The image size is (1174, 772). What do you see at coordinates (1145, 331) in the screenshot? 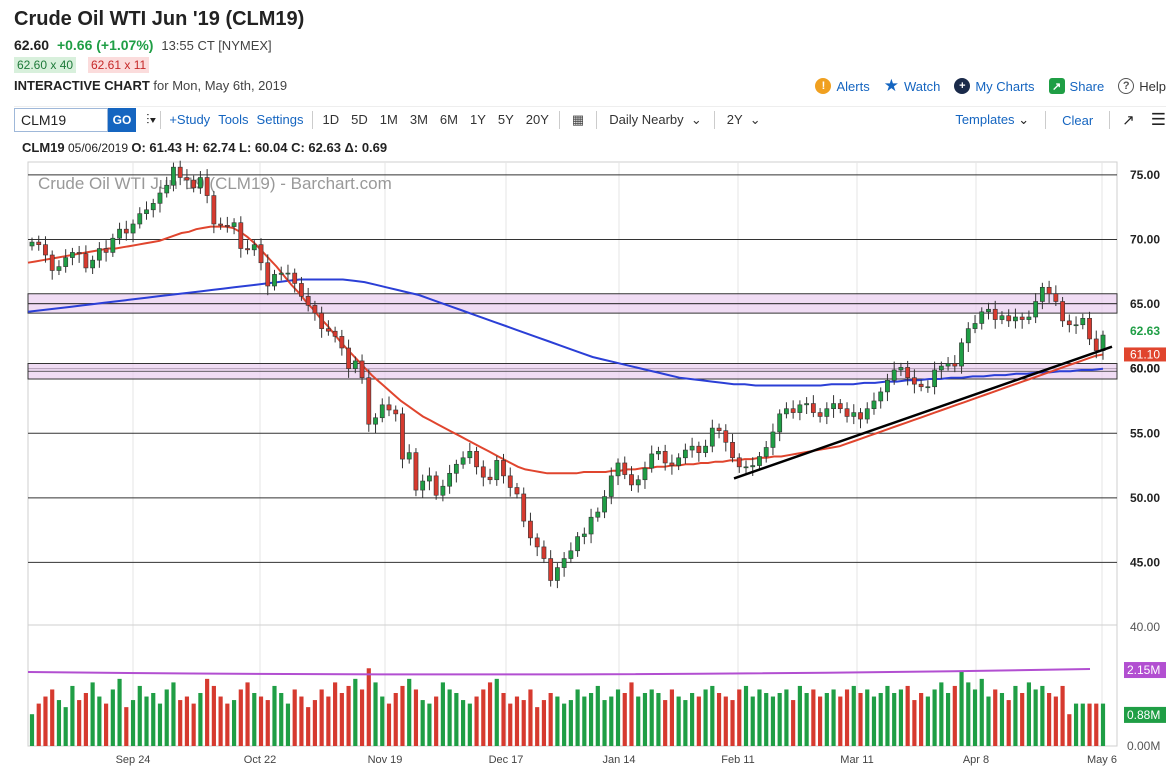
I see `last-price-label: 62.63` at bounding box center [1145, 331].